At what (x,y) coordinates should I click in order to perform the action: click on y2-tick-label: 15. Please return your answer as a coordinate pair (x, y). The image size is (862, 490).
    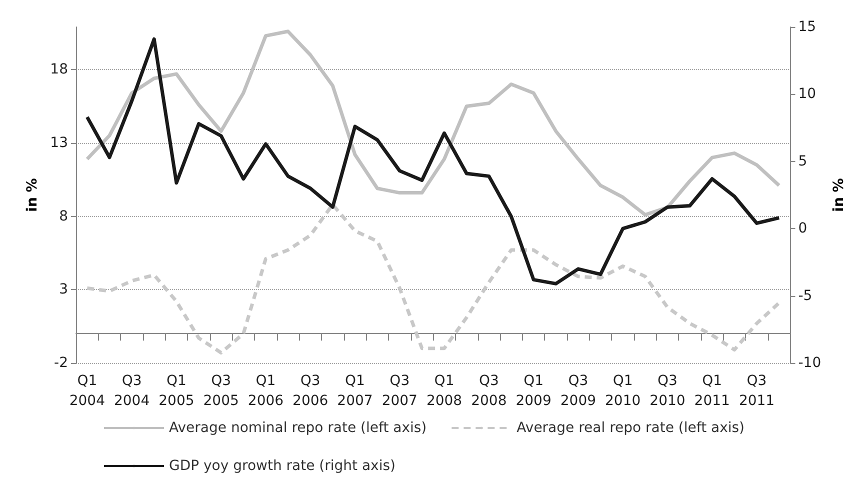
    Looking at the image, I should click on (807, 27).